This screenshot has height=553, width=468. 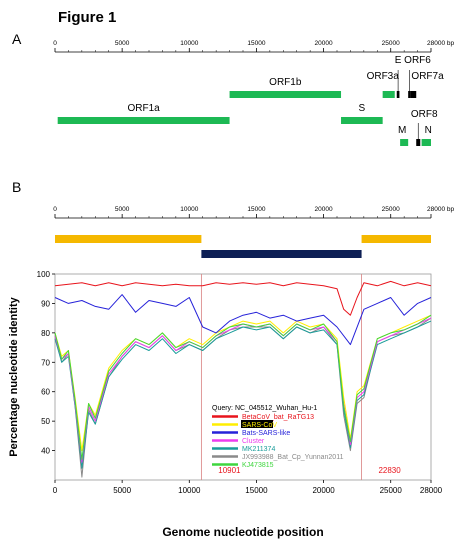 I want to click on gene-label-m: M, so click(x=402, y=130).